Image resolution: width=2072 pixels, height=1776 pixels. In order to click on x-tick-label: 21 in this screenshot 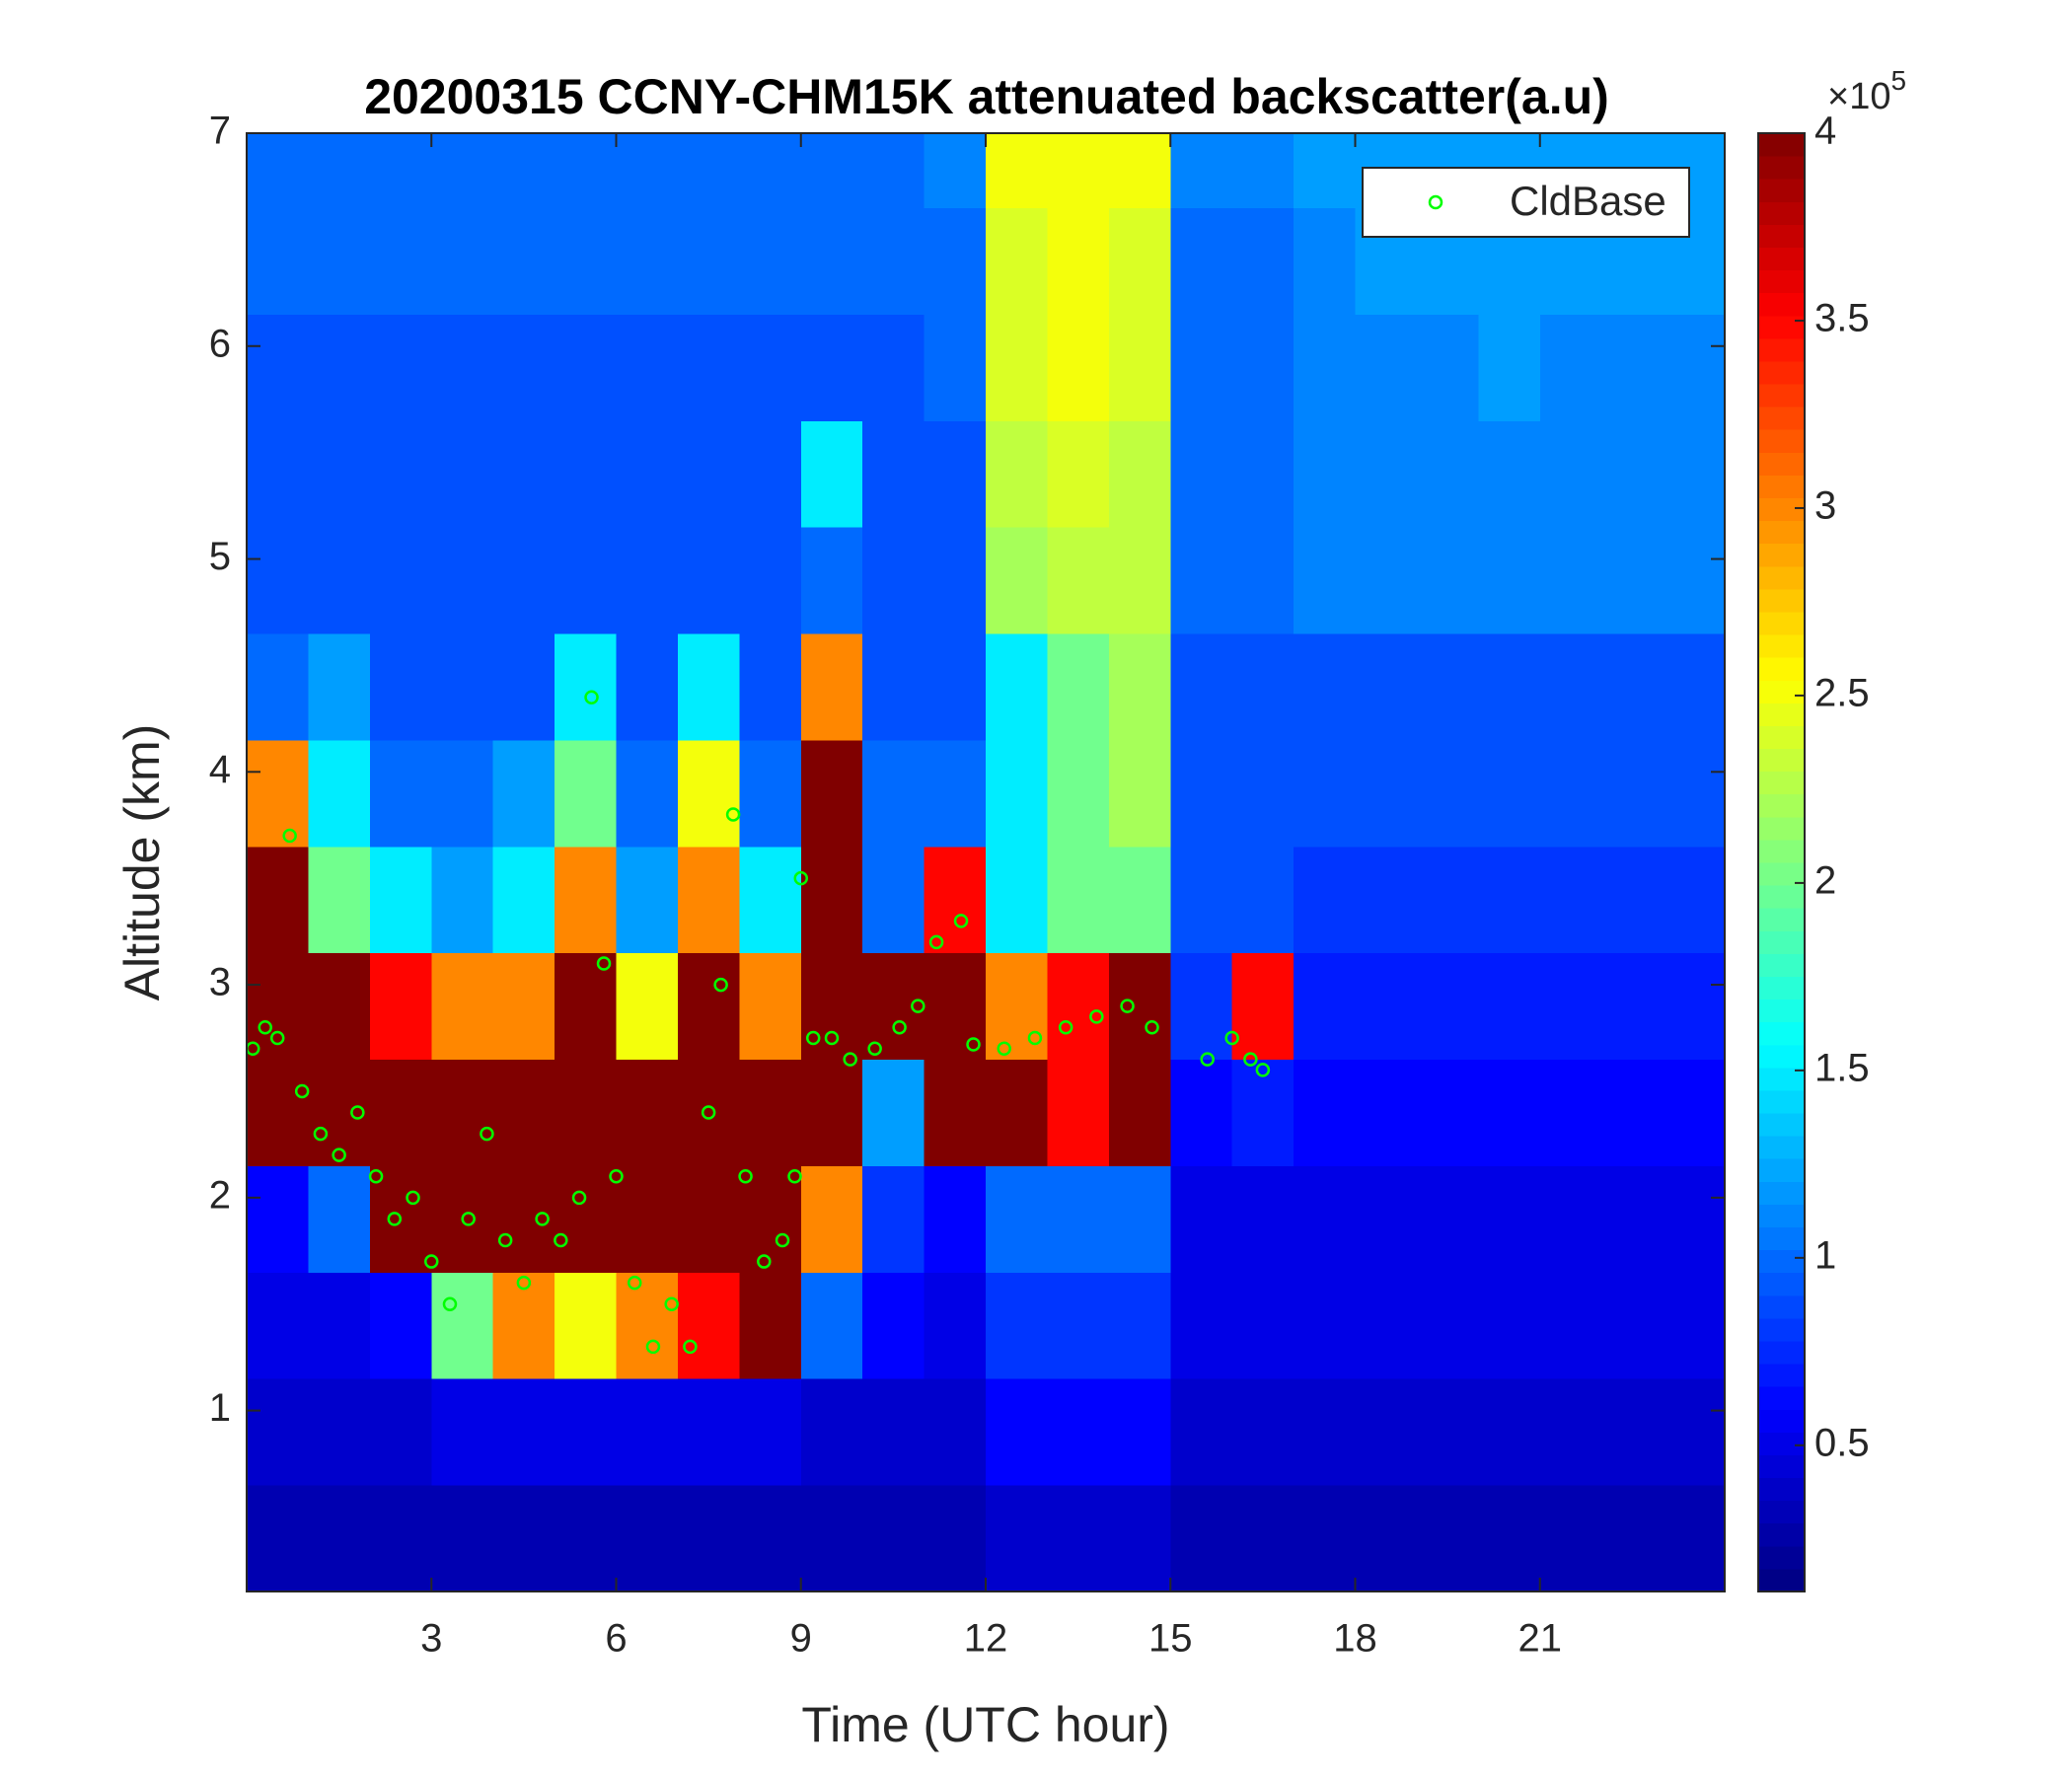, I will do `click(1541, 1639)`.